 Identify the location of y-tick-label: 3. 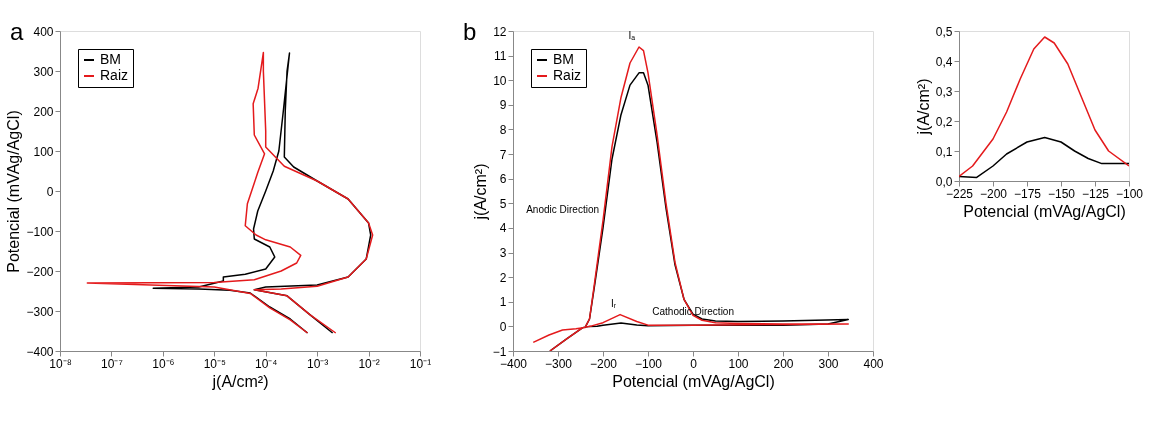
(503, 253).